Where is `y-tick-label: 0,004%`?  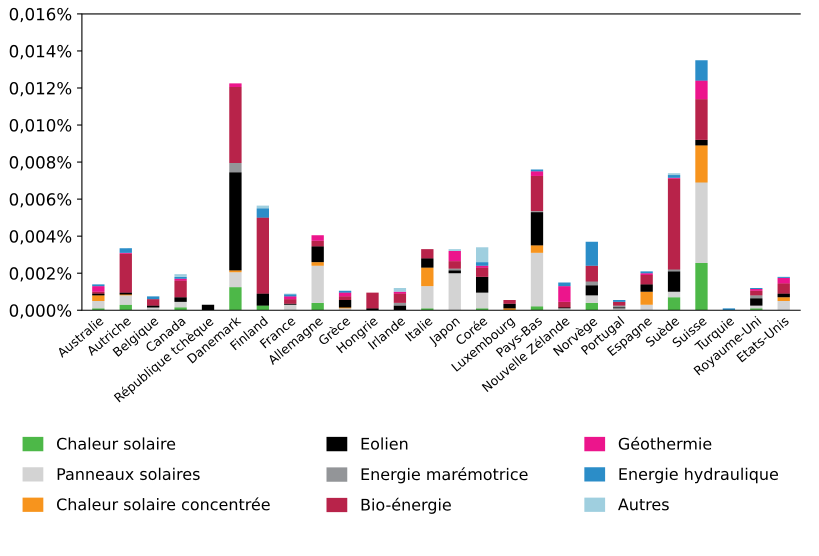
y-tick-label: 0,004% is located at coordinates (41, 237).